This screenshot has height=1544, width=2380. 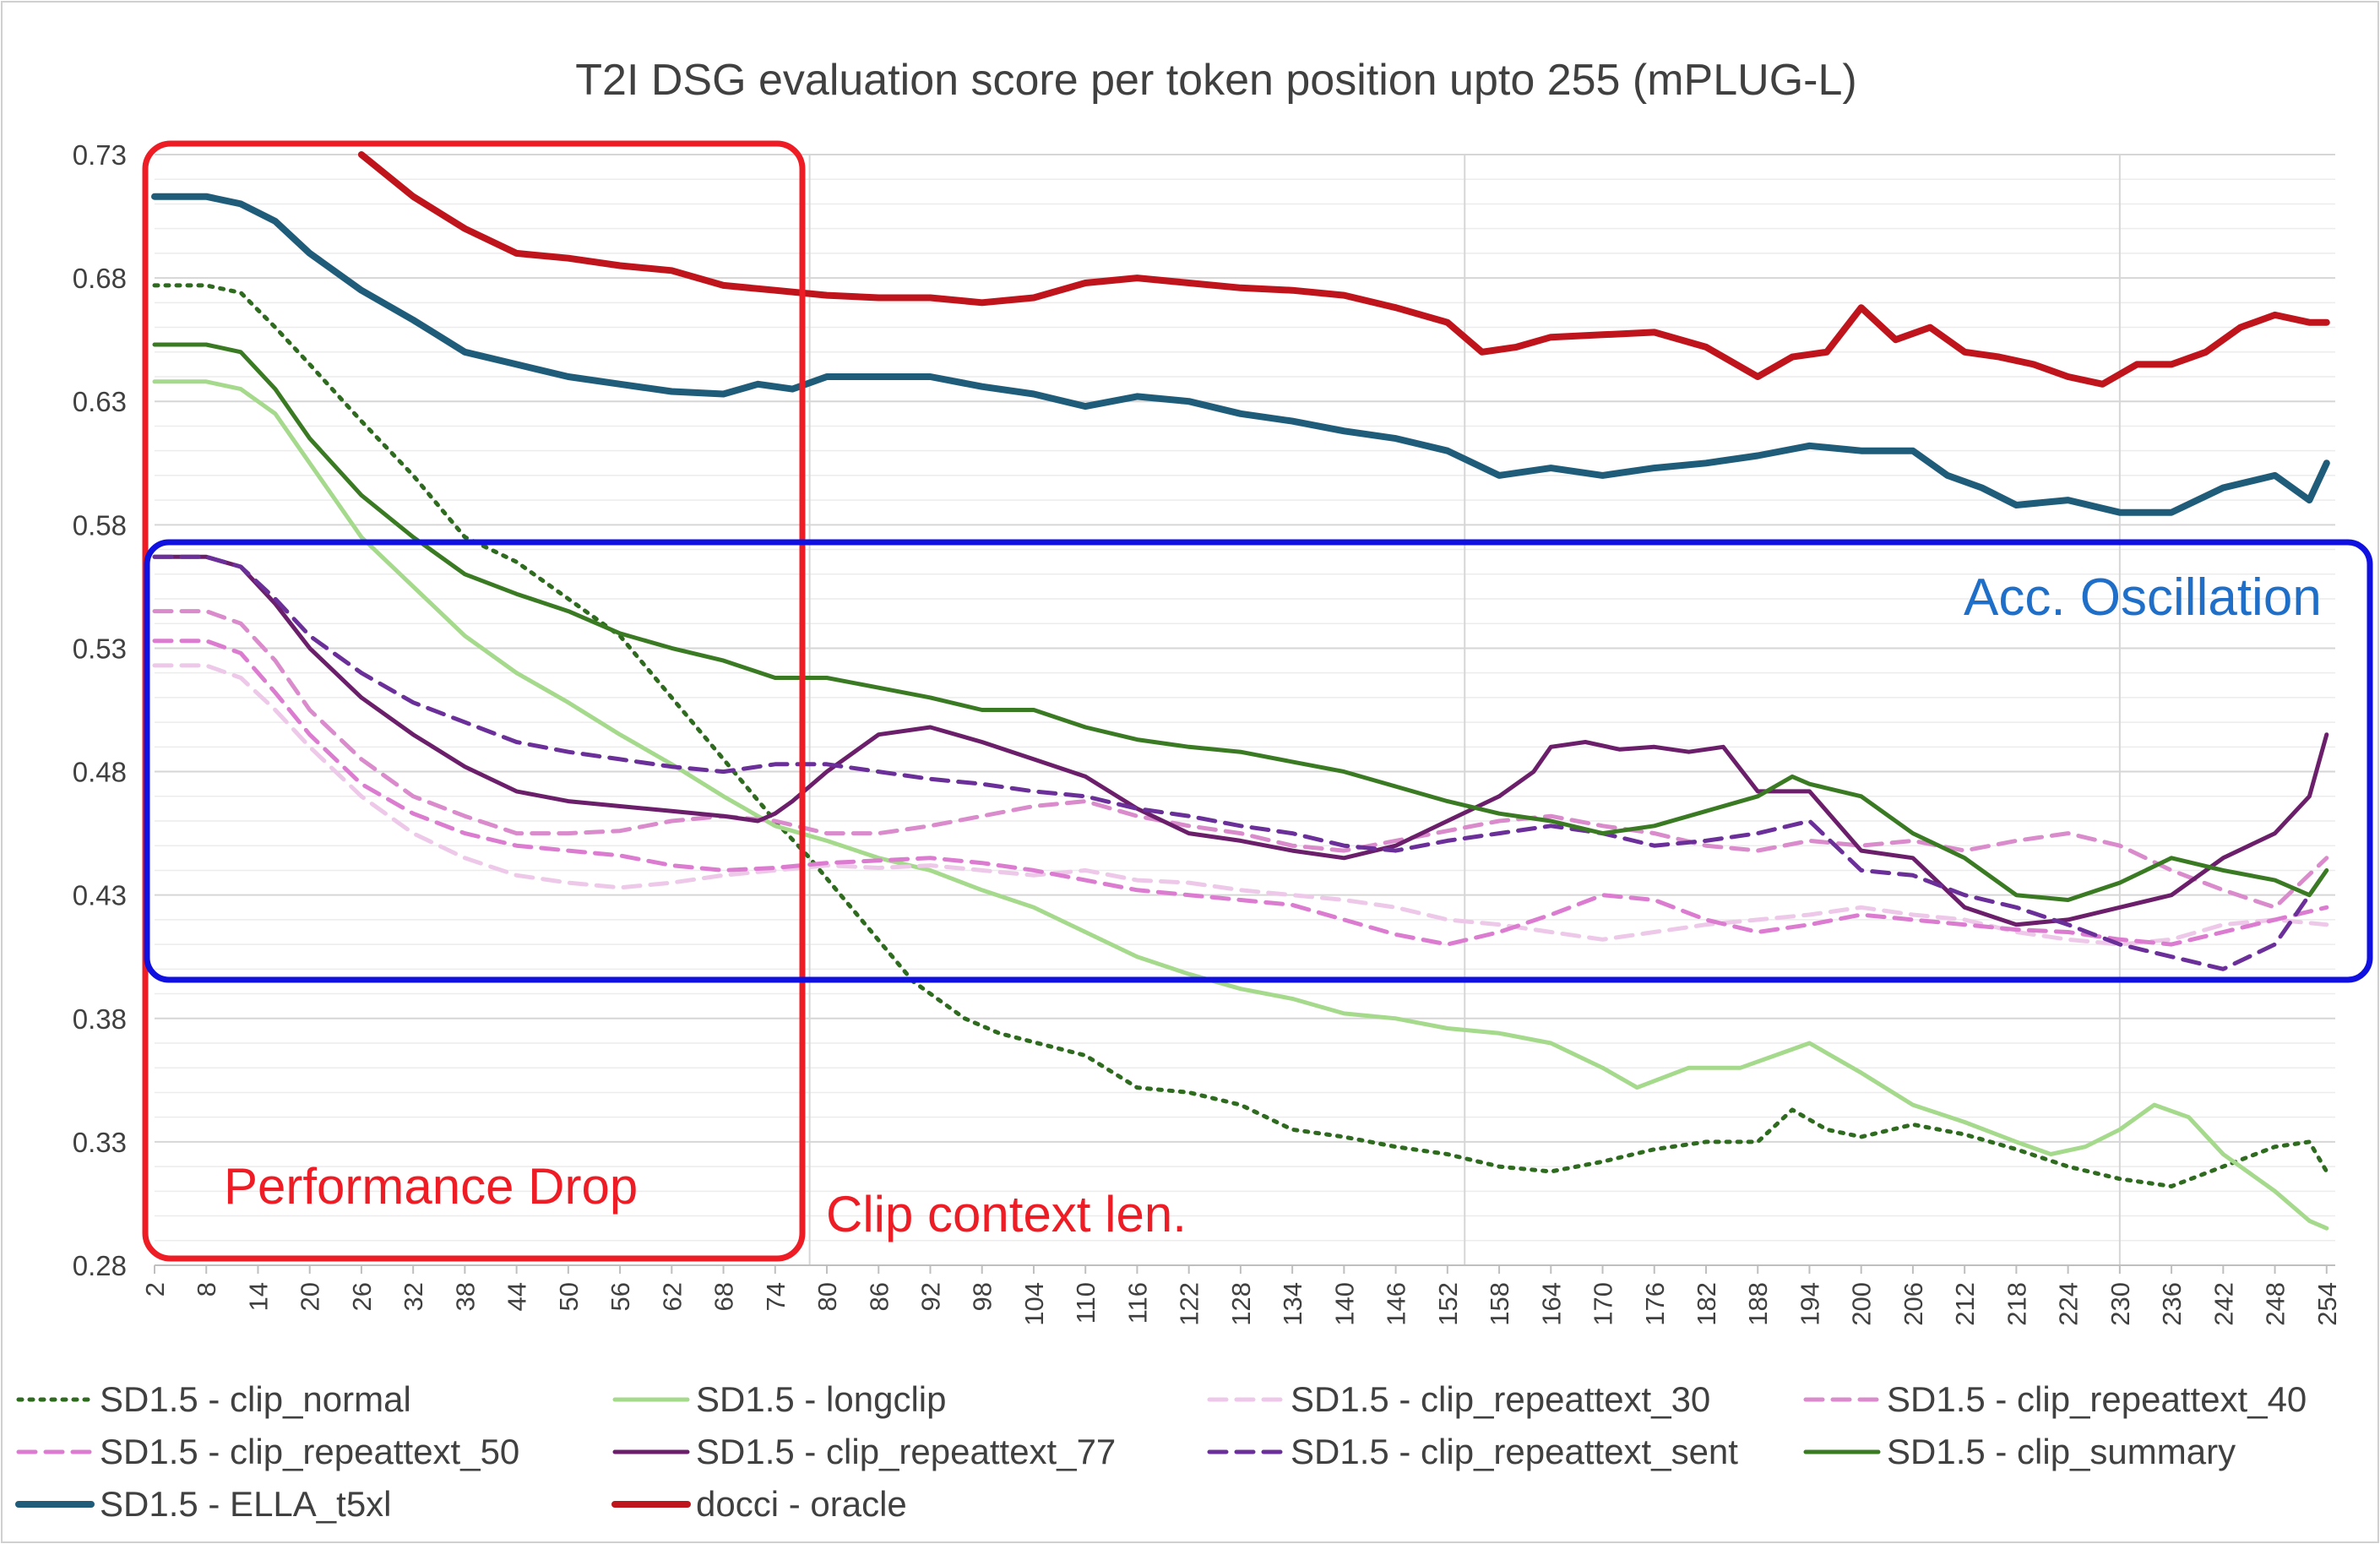 What do you see at coordinates (100, 1019) in the screenshot?
I see `y-tick-label: 0.38` at bounding box center [100, 1019].